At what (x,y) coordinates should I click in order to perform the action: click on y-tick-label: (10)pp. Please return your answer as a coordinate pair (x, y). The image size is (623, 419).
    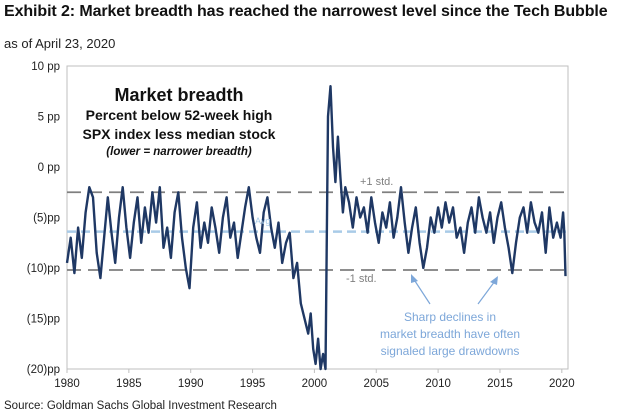
    Looking at the image, I should click on (43, 269).